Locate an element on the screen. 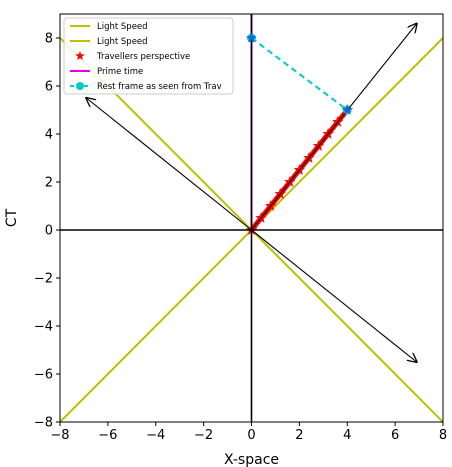 This screenshot has height=467, width=452. x-tick-label: 4 is located at coordinates (347, 435).